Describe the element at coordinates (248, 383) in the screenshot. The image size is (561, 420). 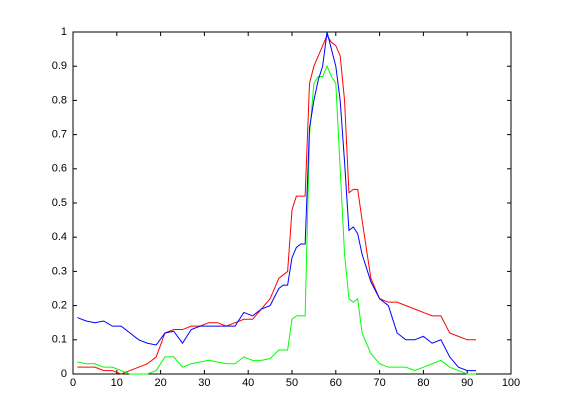
I see `x-tick-label: 40` at that location.